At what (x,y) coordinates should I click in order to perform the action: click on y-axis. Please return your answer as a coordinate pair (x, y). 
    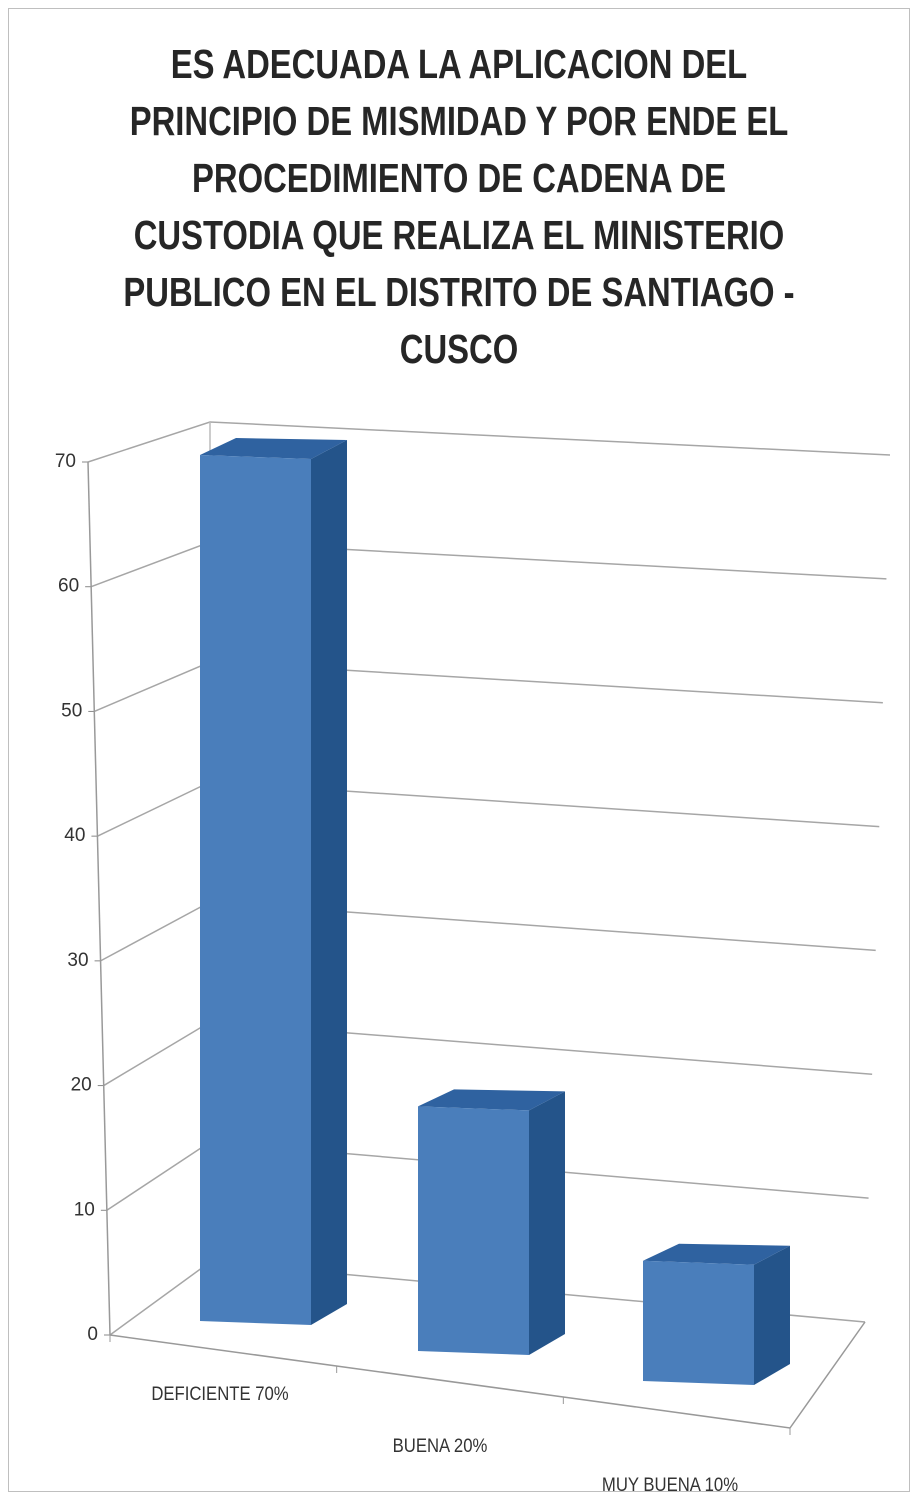
    Looking at the image, I should click on (99, 898).